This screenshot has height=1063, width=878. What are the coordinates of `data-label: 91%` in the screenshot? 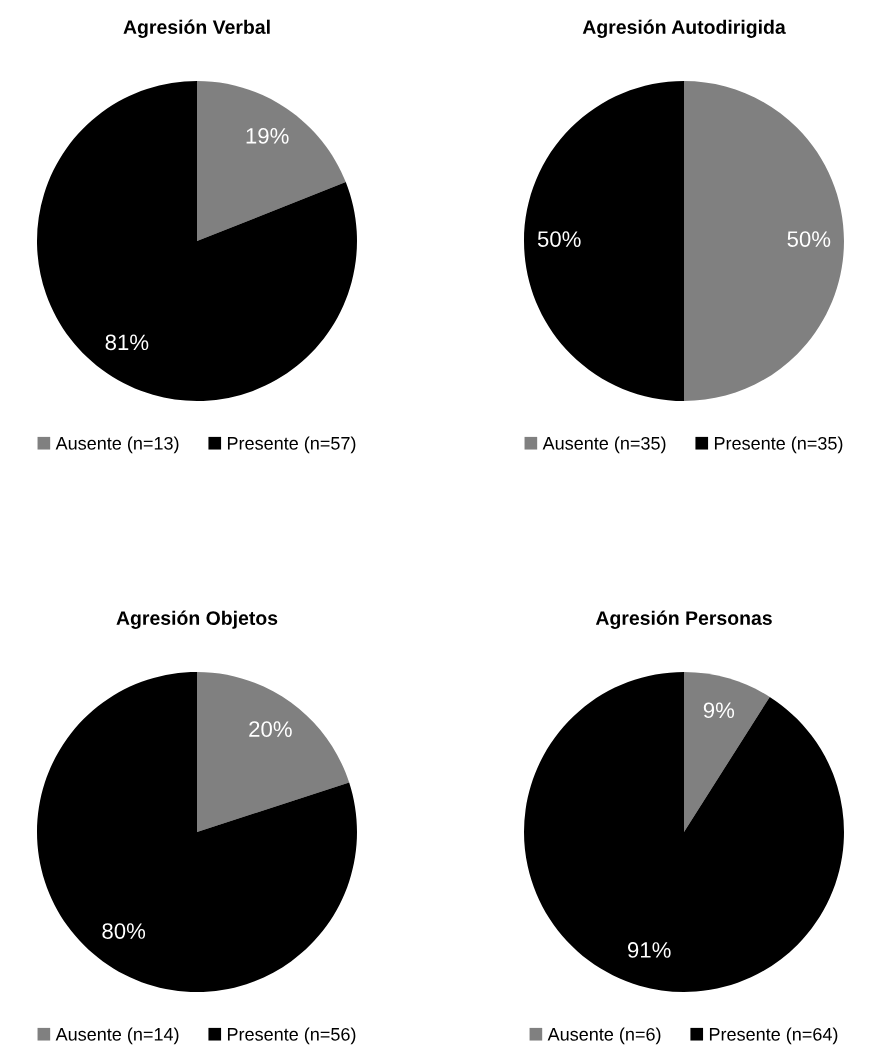 It's located at (649, 950).